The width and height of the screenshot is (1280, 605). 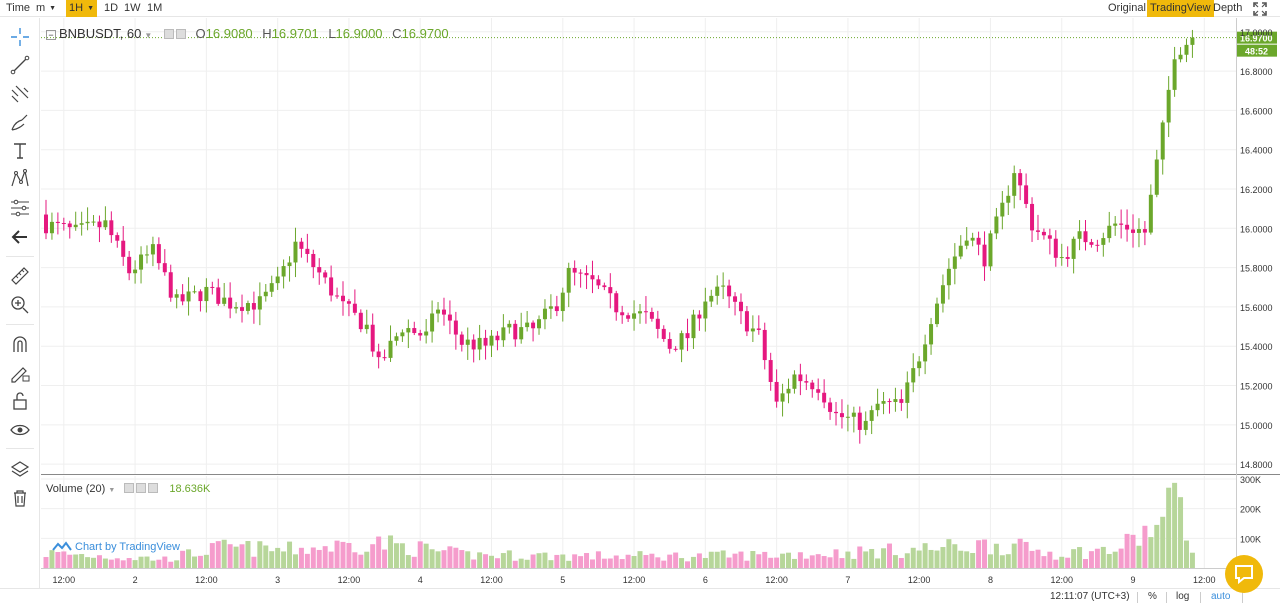 What do you see at coordinates (148, 35) in the screenshot?
I see `symbol-dropdown-icon: ▼` at bounding box center [148, 35].